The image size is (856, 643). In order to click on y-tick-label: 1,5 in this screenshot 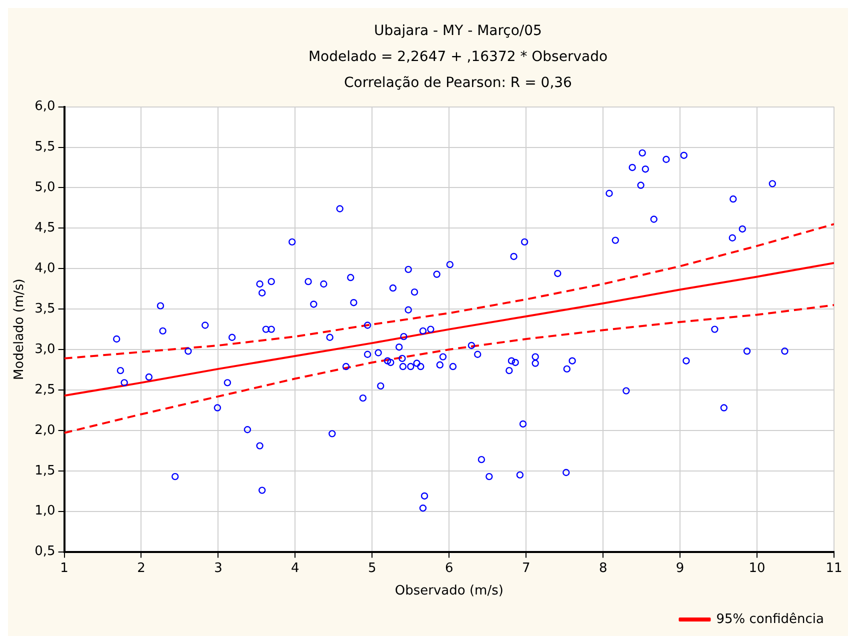, I will do `click(45, 470)`.